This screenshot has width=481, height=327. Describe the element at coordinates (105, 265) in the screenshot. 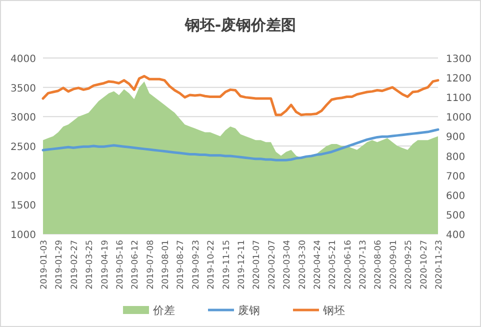

I see `x-tick-label: 2019-04-19` at that location.